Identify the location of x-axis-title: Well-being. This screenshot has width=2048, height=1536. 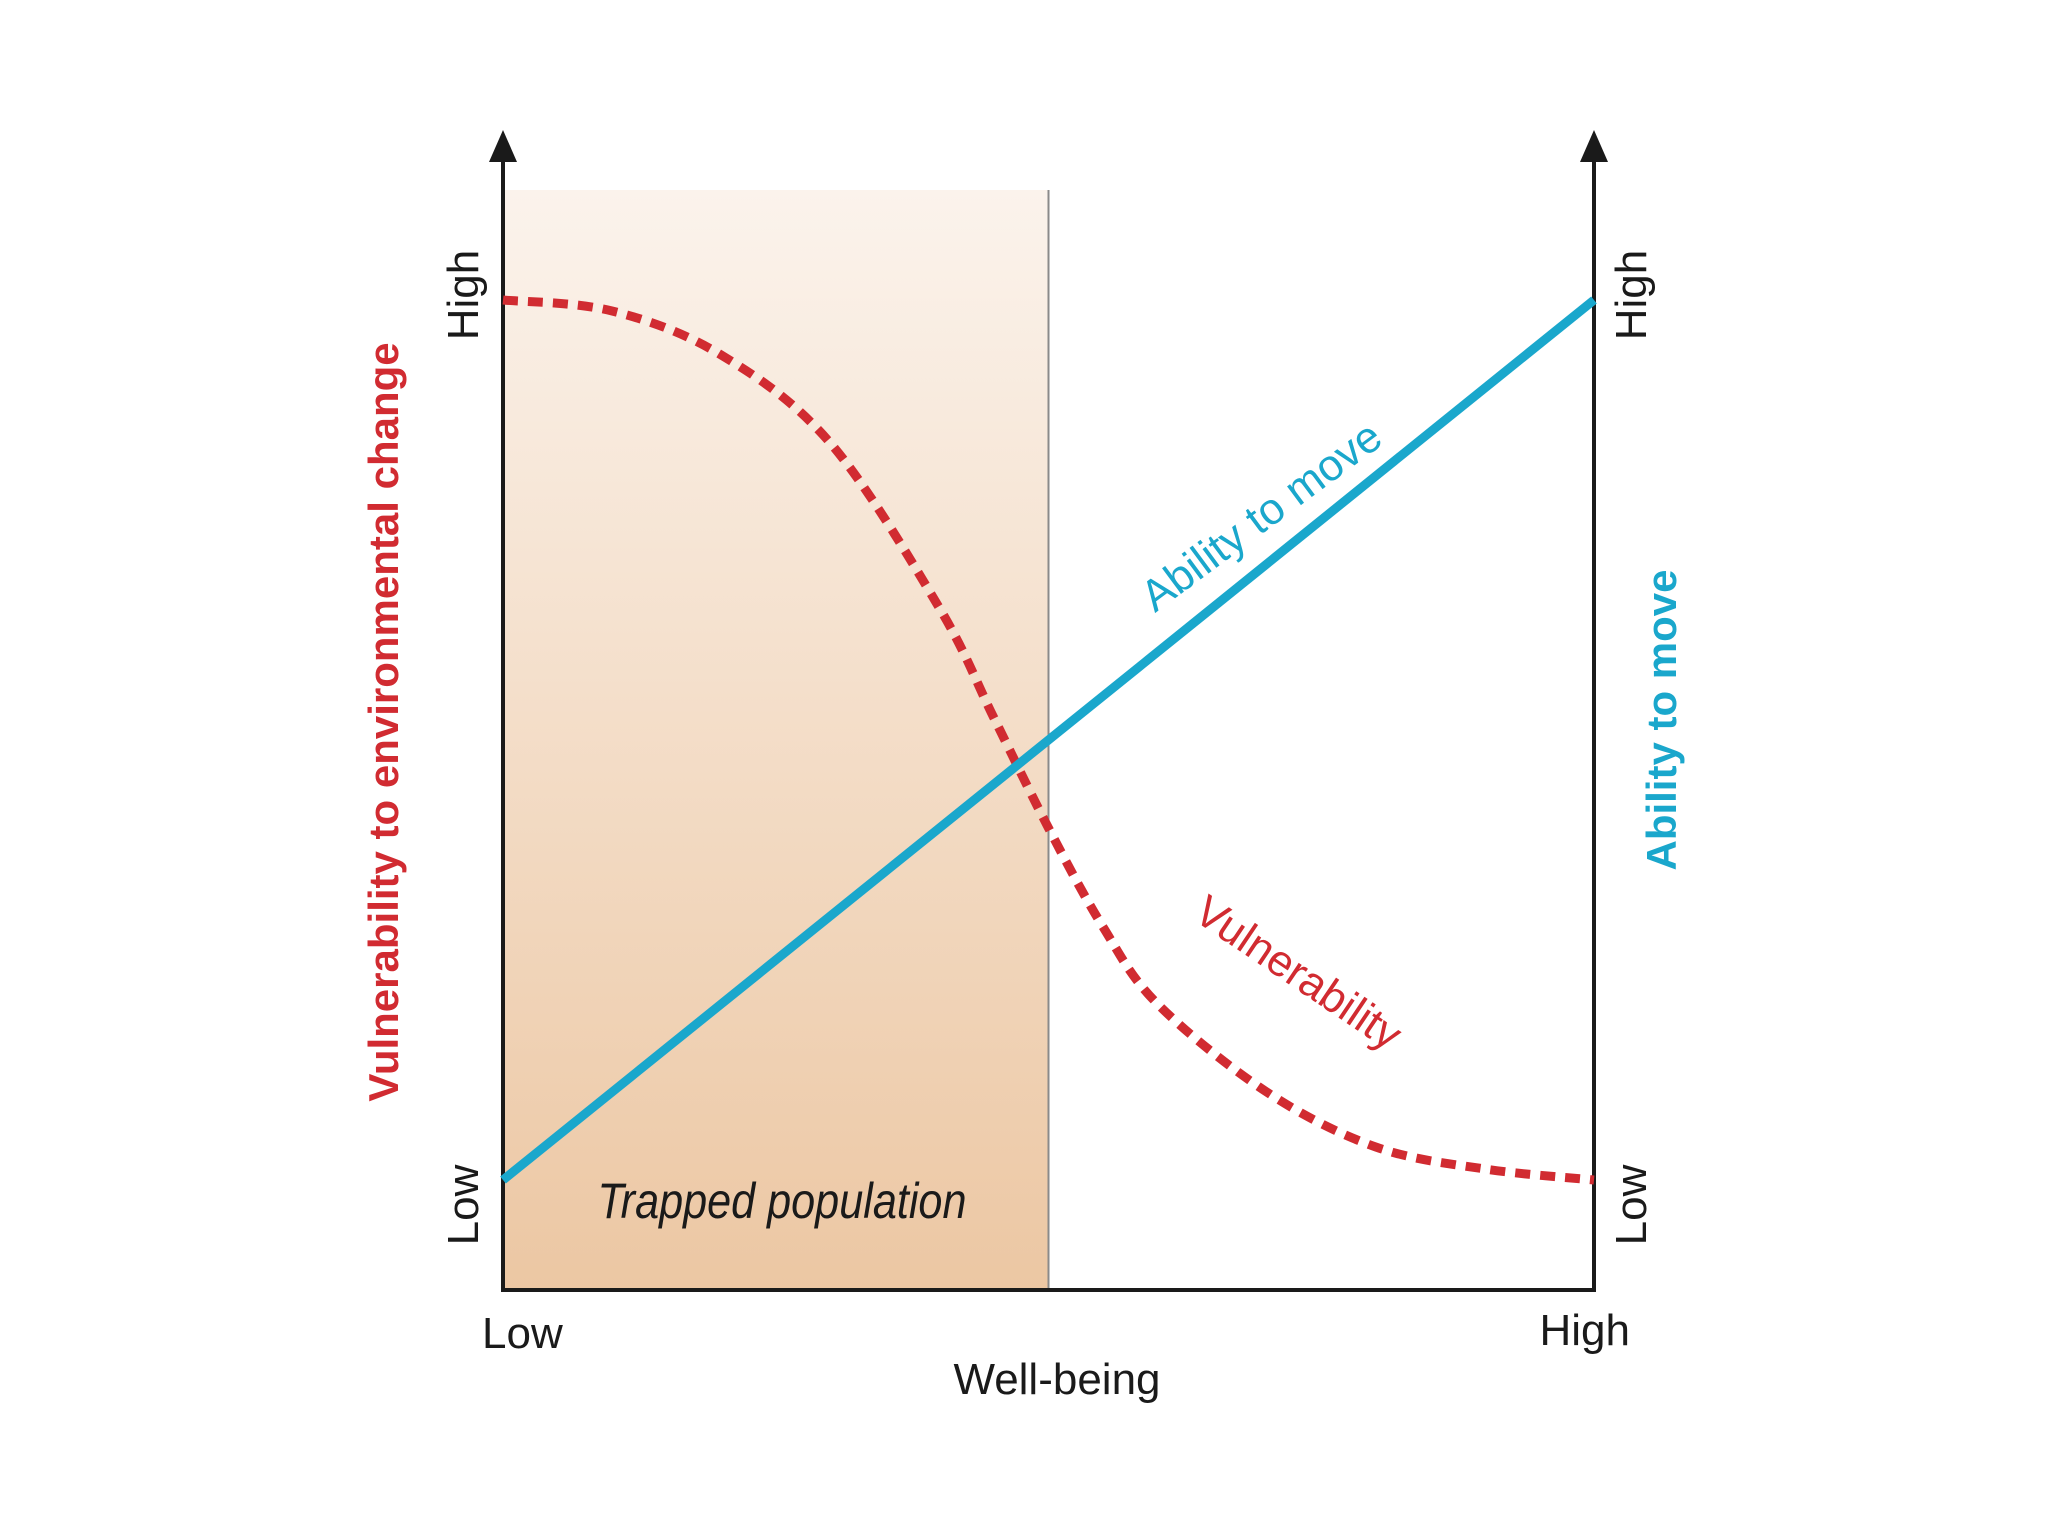
(1056, 1379).